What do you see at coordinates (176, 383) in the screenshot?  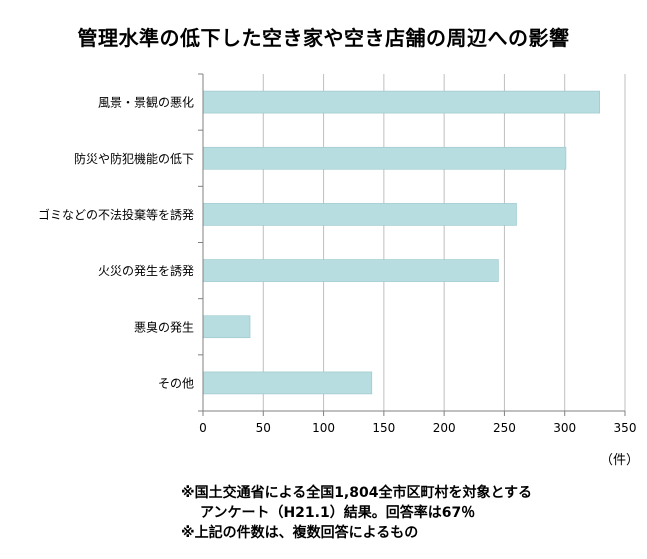 I see `category-label: その他` at bounding box center [176, 383].